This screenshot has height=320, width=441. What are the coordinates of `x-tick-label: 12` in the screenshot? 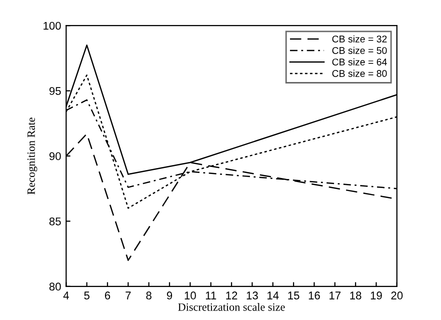 It's located at (232, 296).